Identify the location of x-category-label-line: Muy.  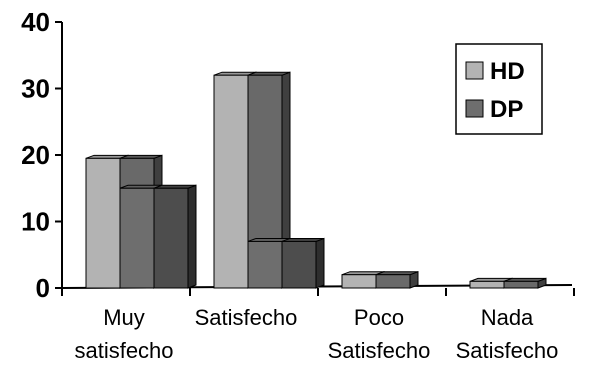
(124, 317).